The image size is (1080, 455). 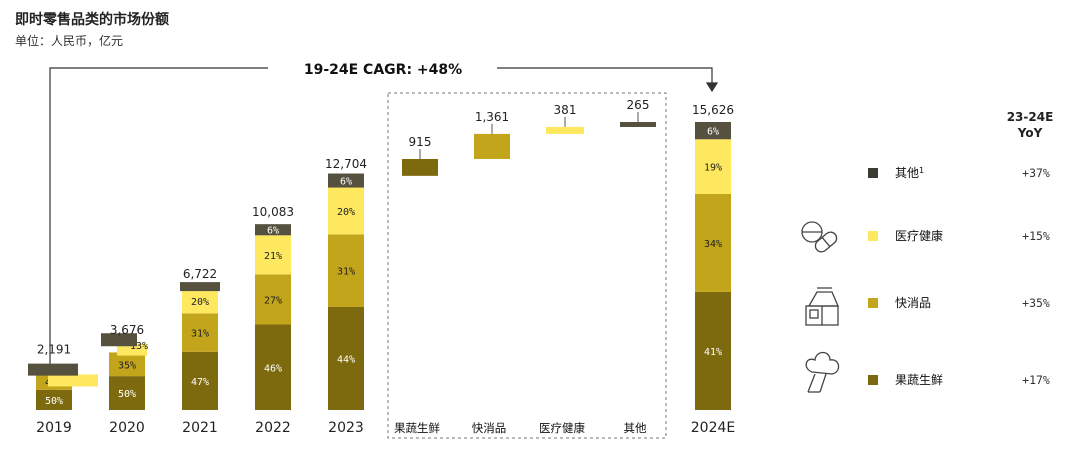 What do you see at coordinates (54, 350) in the screenshot?
I see `bar-total-label-2019: 2,191` at bounding box center [54, 350].